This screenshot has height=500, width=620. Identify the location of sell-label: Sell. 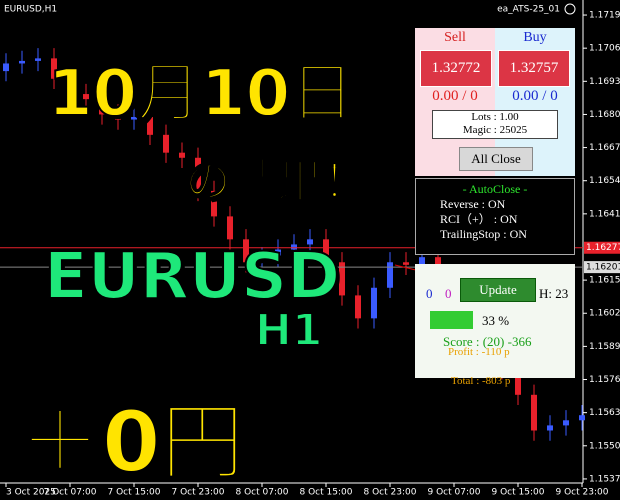
(455, 37).